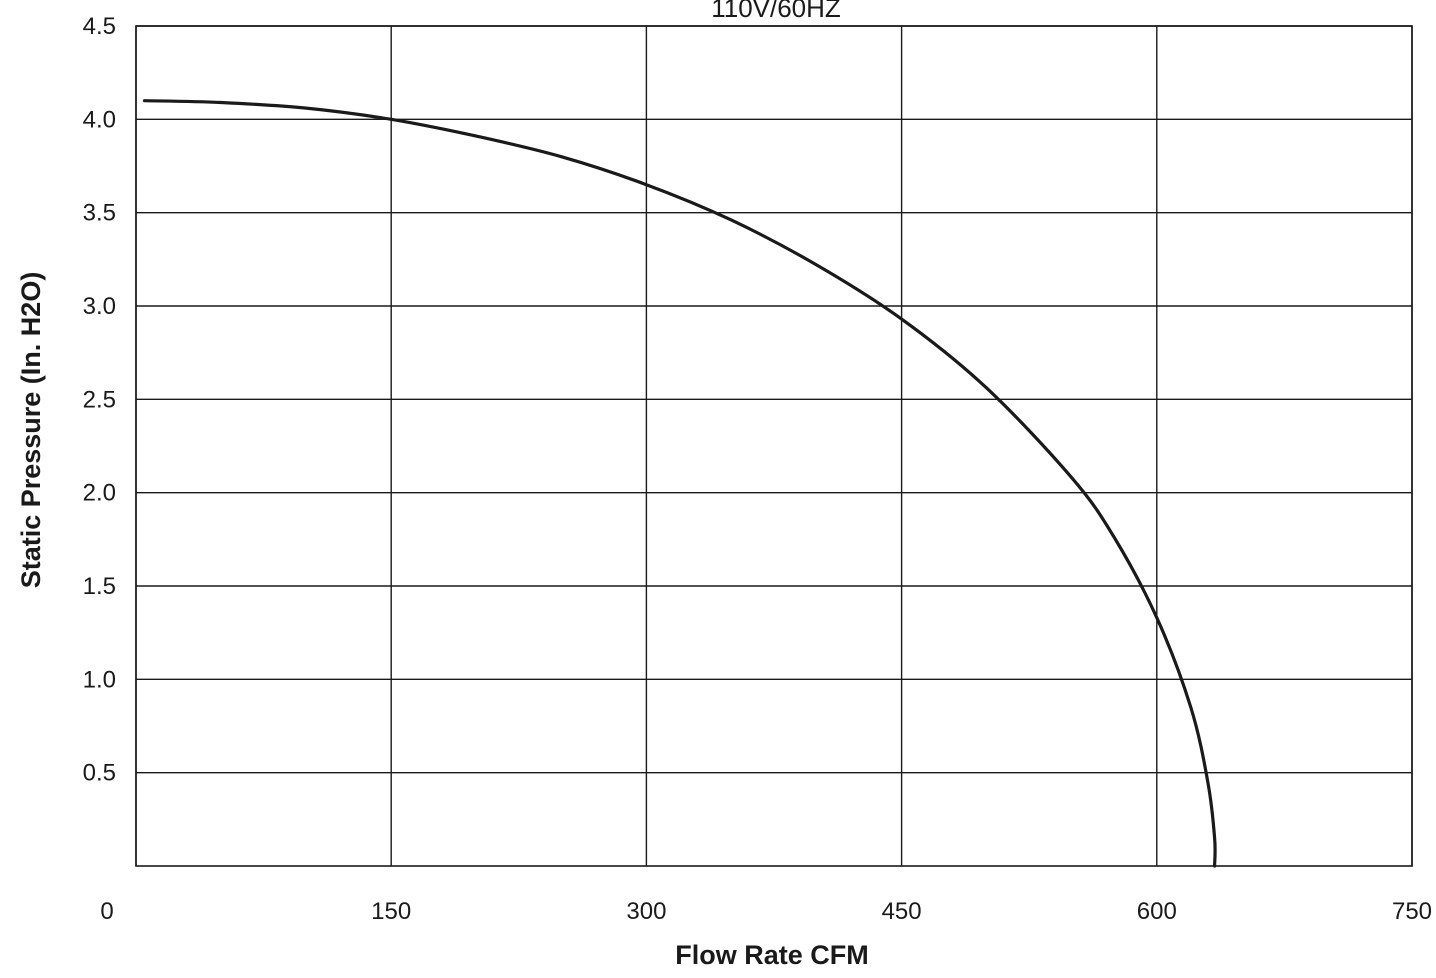 The height and width of the screenshot is (978, 1436). What do you see at coordinates (776, 11) in the screenshot?
I see `chart-title: 110V/60HZ` at bounding box center [776, 11].